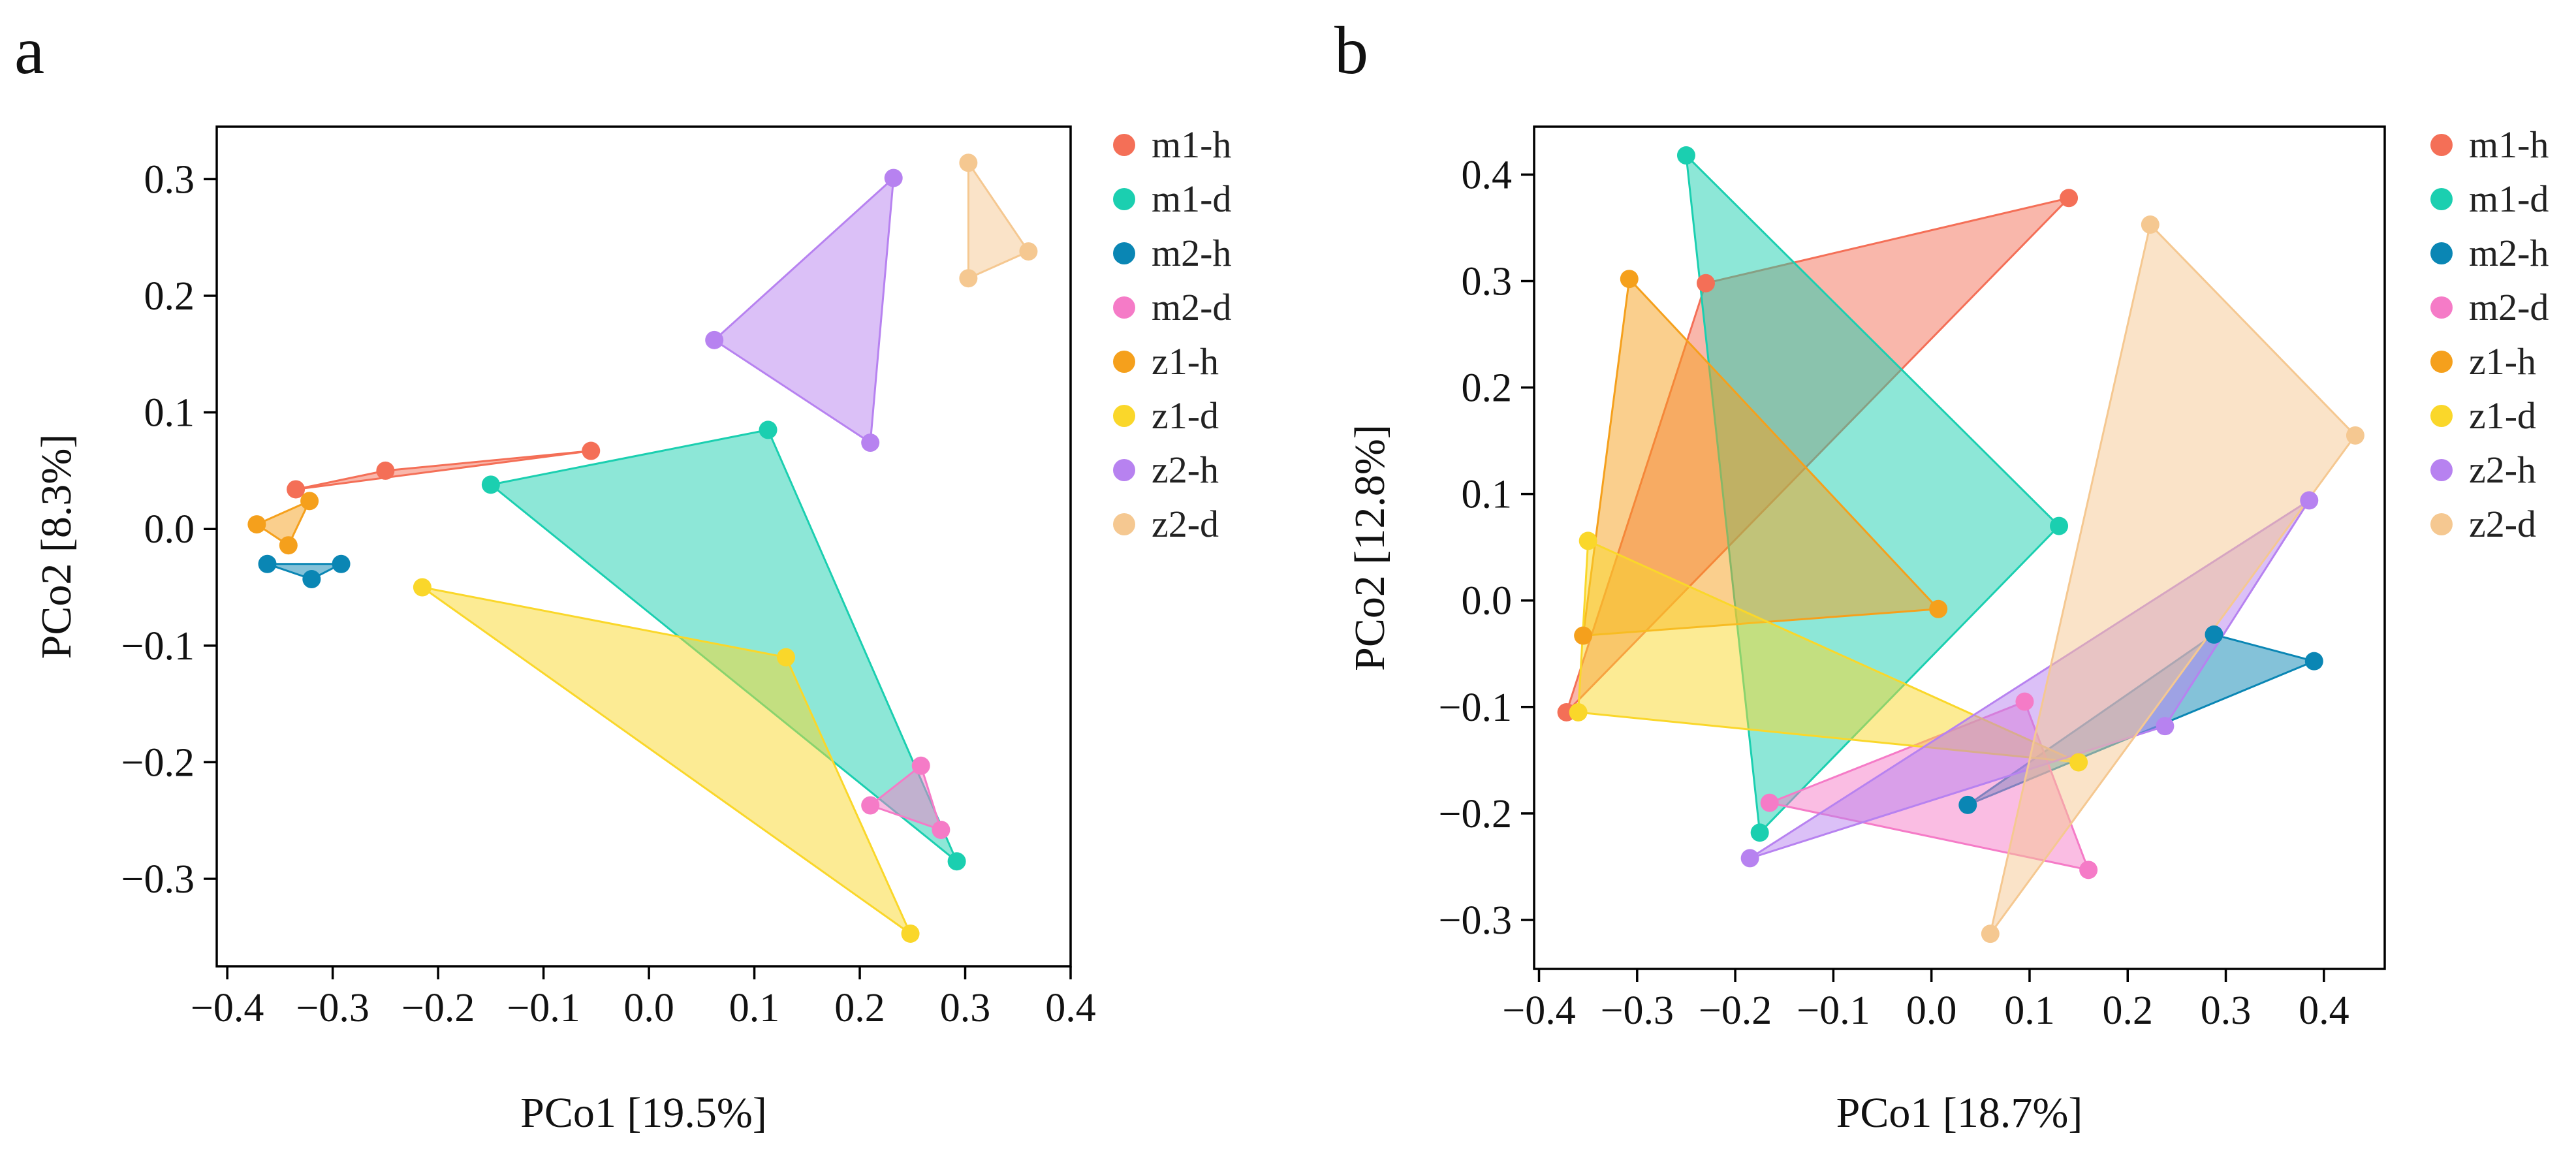 The height and width of the screenshot is (1155, 2576). Describe the element at coordinates (2509, 253) in the screenshot. I see `legend-label-m2-h: m2-h` at that location.